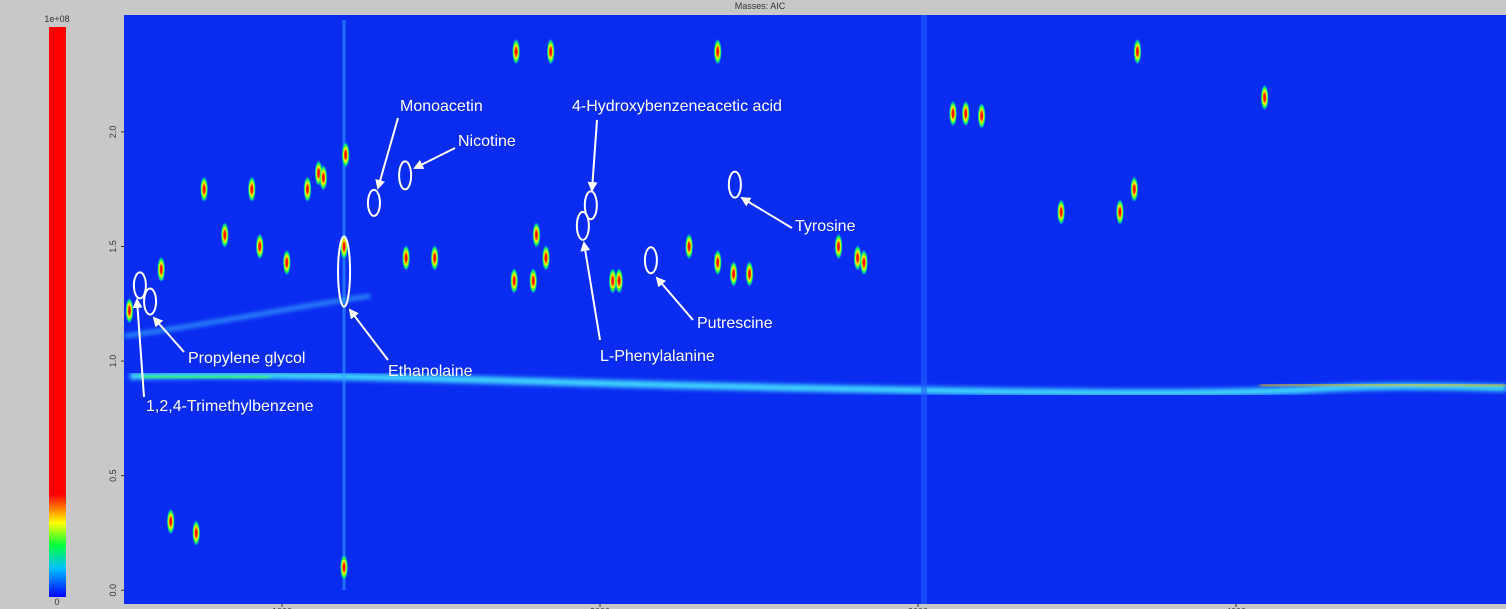 This screenshot has height=609, width=1506. Describe the element at coordinates (825, 226) in the screenshot. I see `annotation-label: Tyrosine` at that location.